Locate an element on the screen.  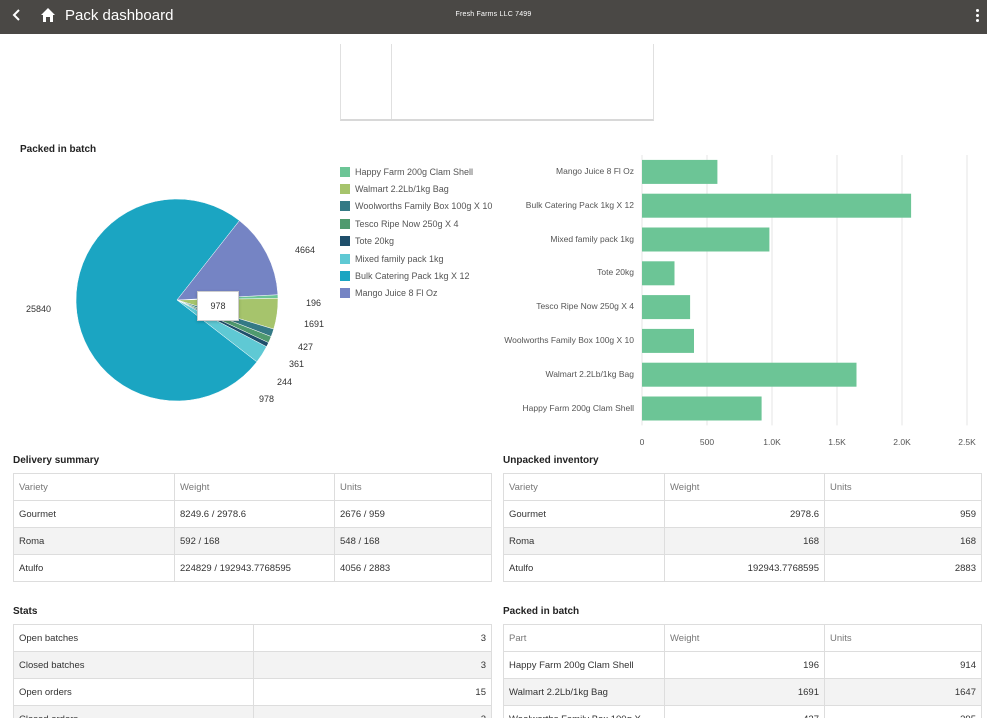
pie-label: 25840 is located at coordinates (39, 309).